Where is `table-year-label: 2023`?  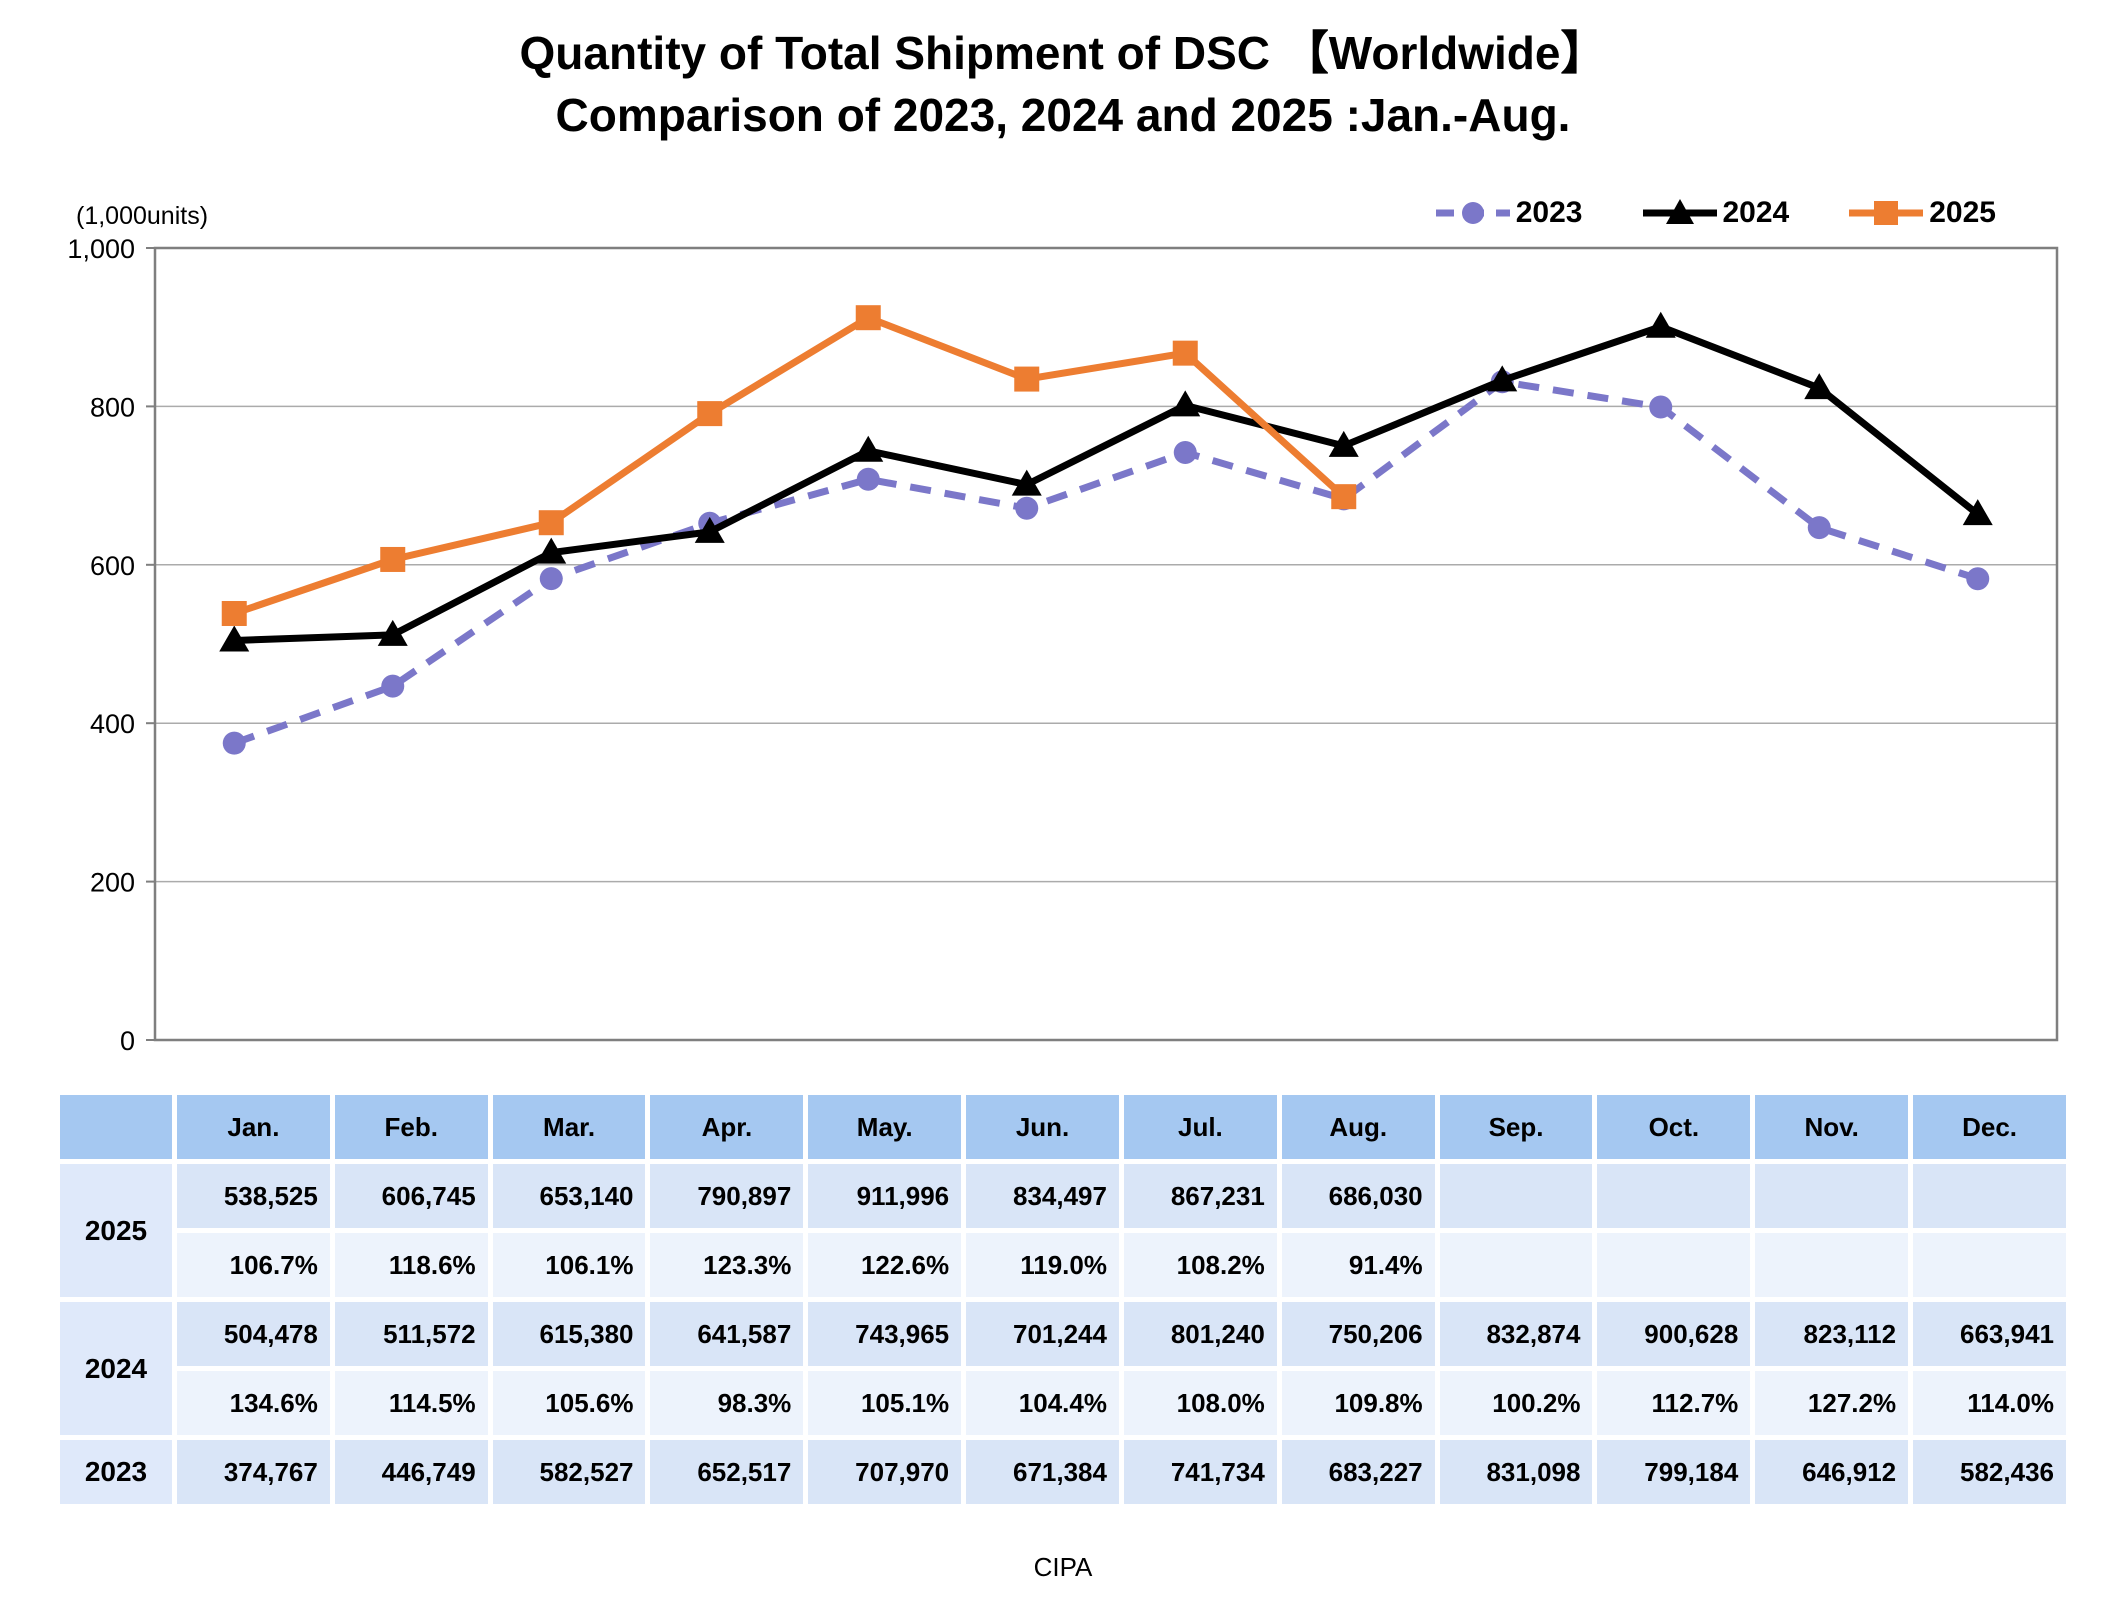 table-year-label: 2023 is located at coordinates (116, 1472).